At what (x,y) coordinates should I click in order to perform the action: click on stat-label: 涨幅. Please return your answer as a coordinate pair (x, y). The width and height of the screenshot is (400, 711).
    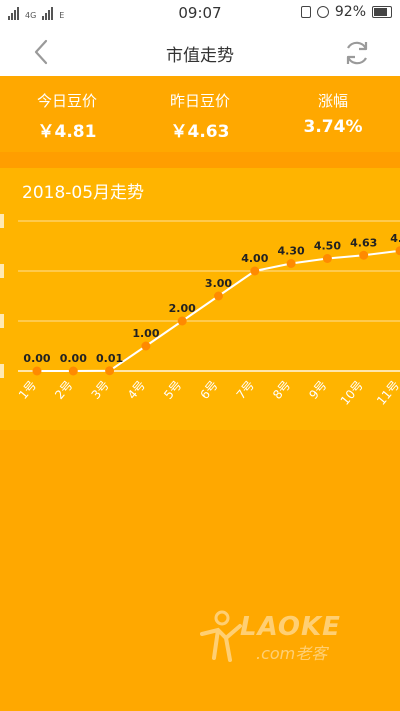
    Looking at the image, I should click on (332, 101).